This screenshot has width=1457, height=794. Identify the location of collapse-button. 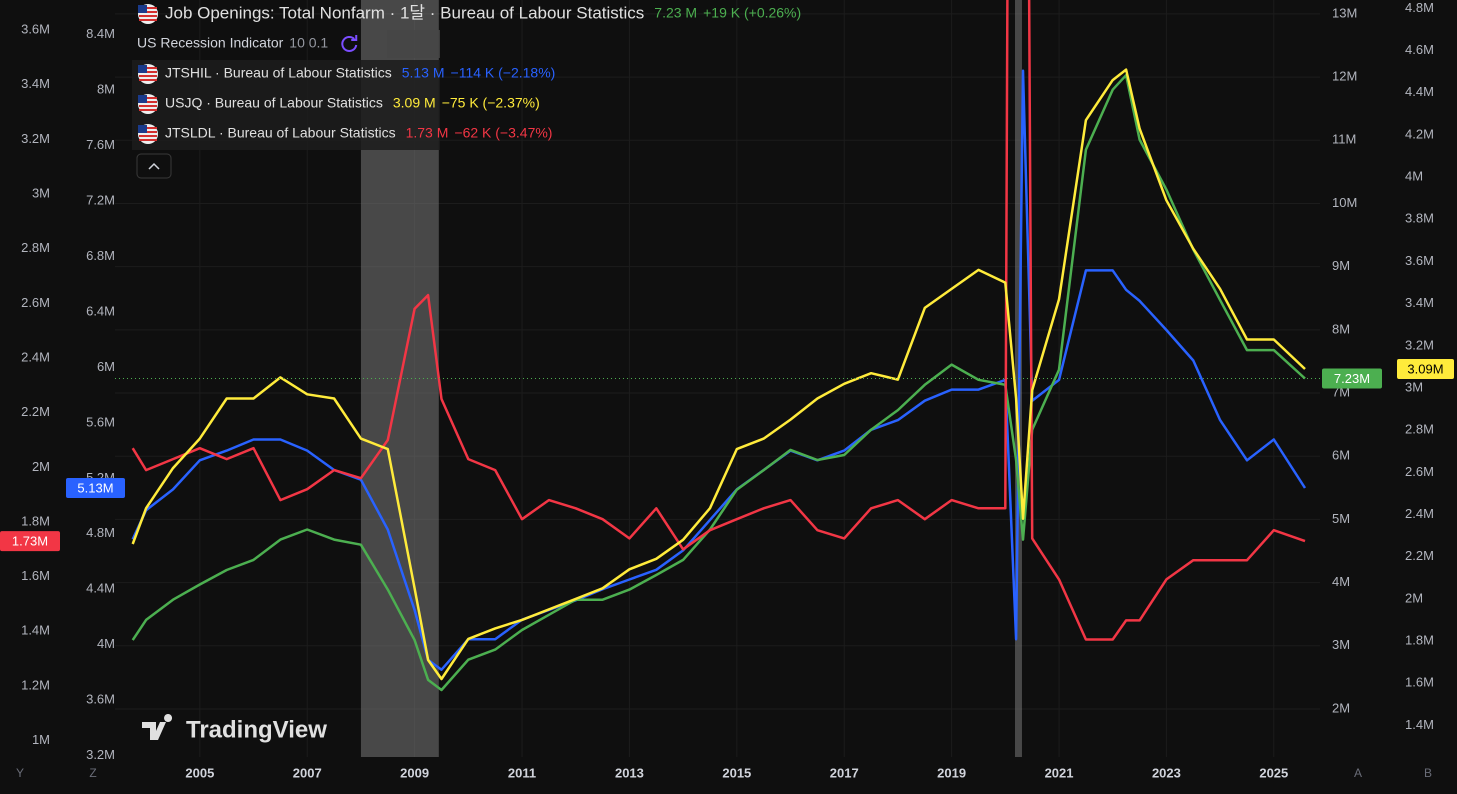
(154, 166).